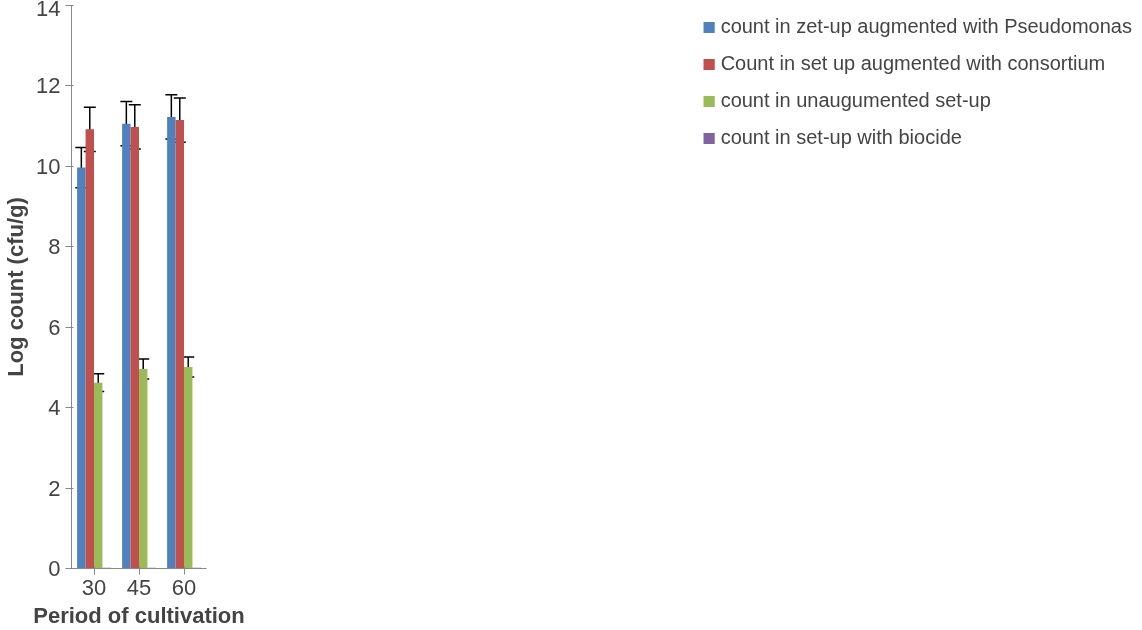 Image resolution: width=1142 pixels, height=630 pixels. Describe the element at coordinates (139, 587) in the screenshot. I see `x-tick-label: 45` at that location.